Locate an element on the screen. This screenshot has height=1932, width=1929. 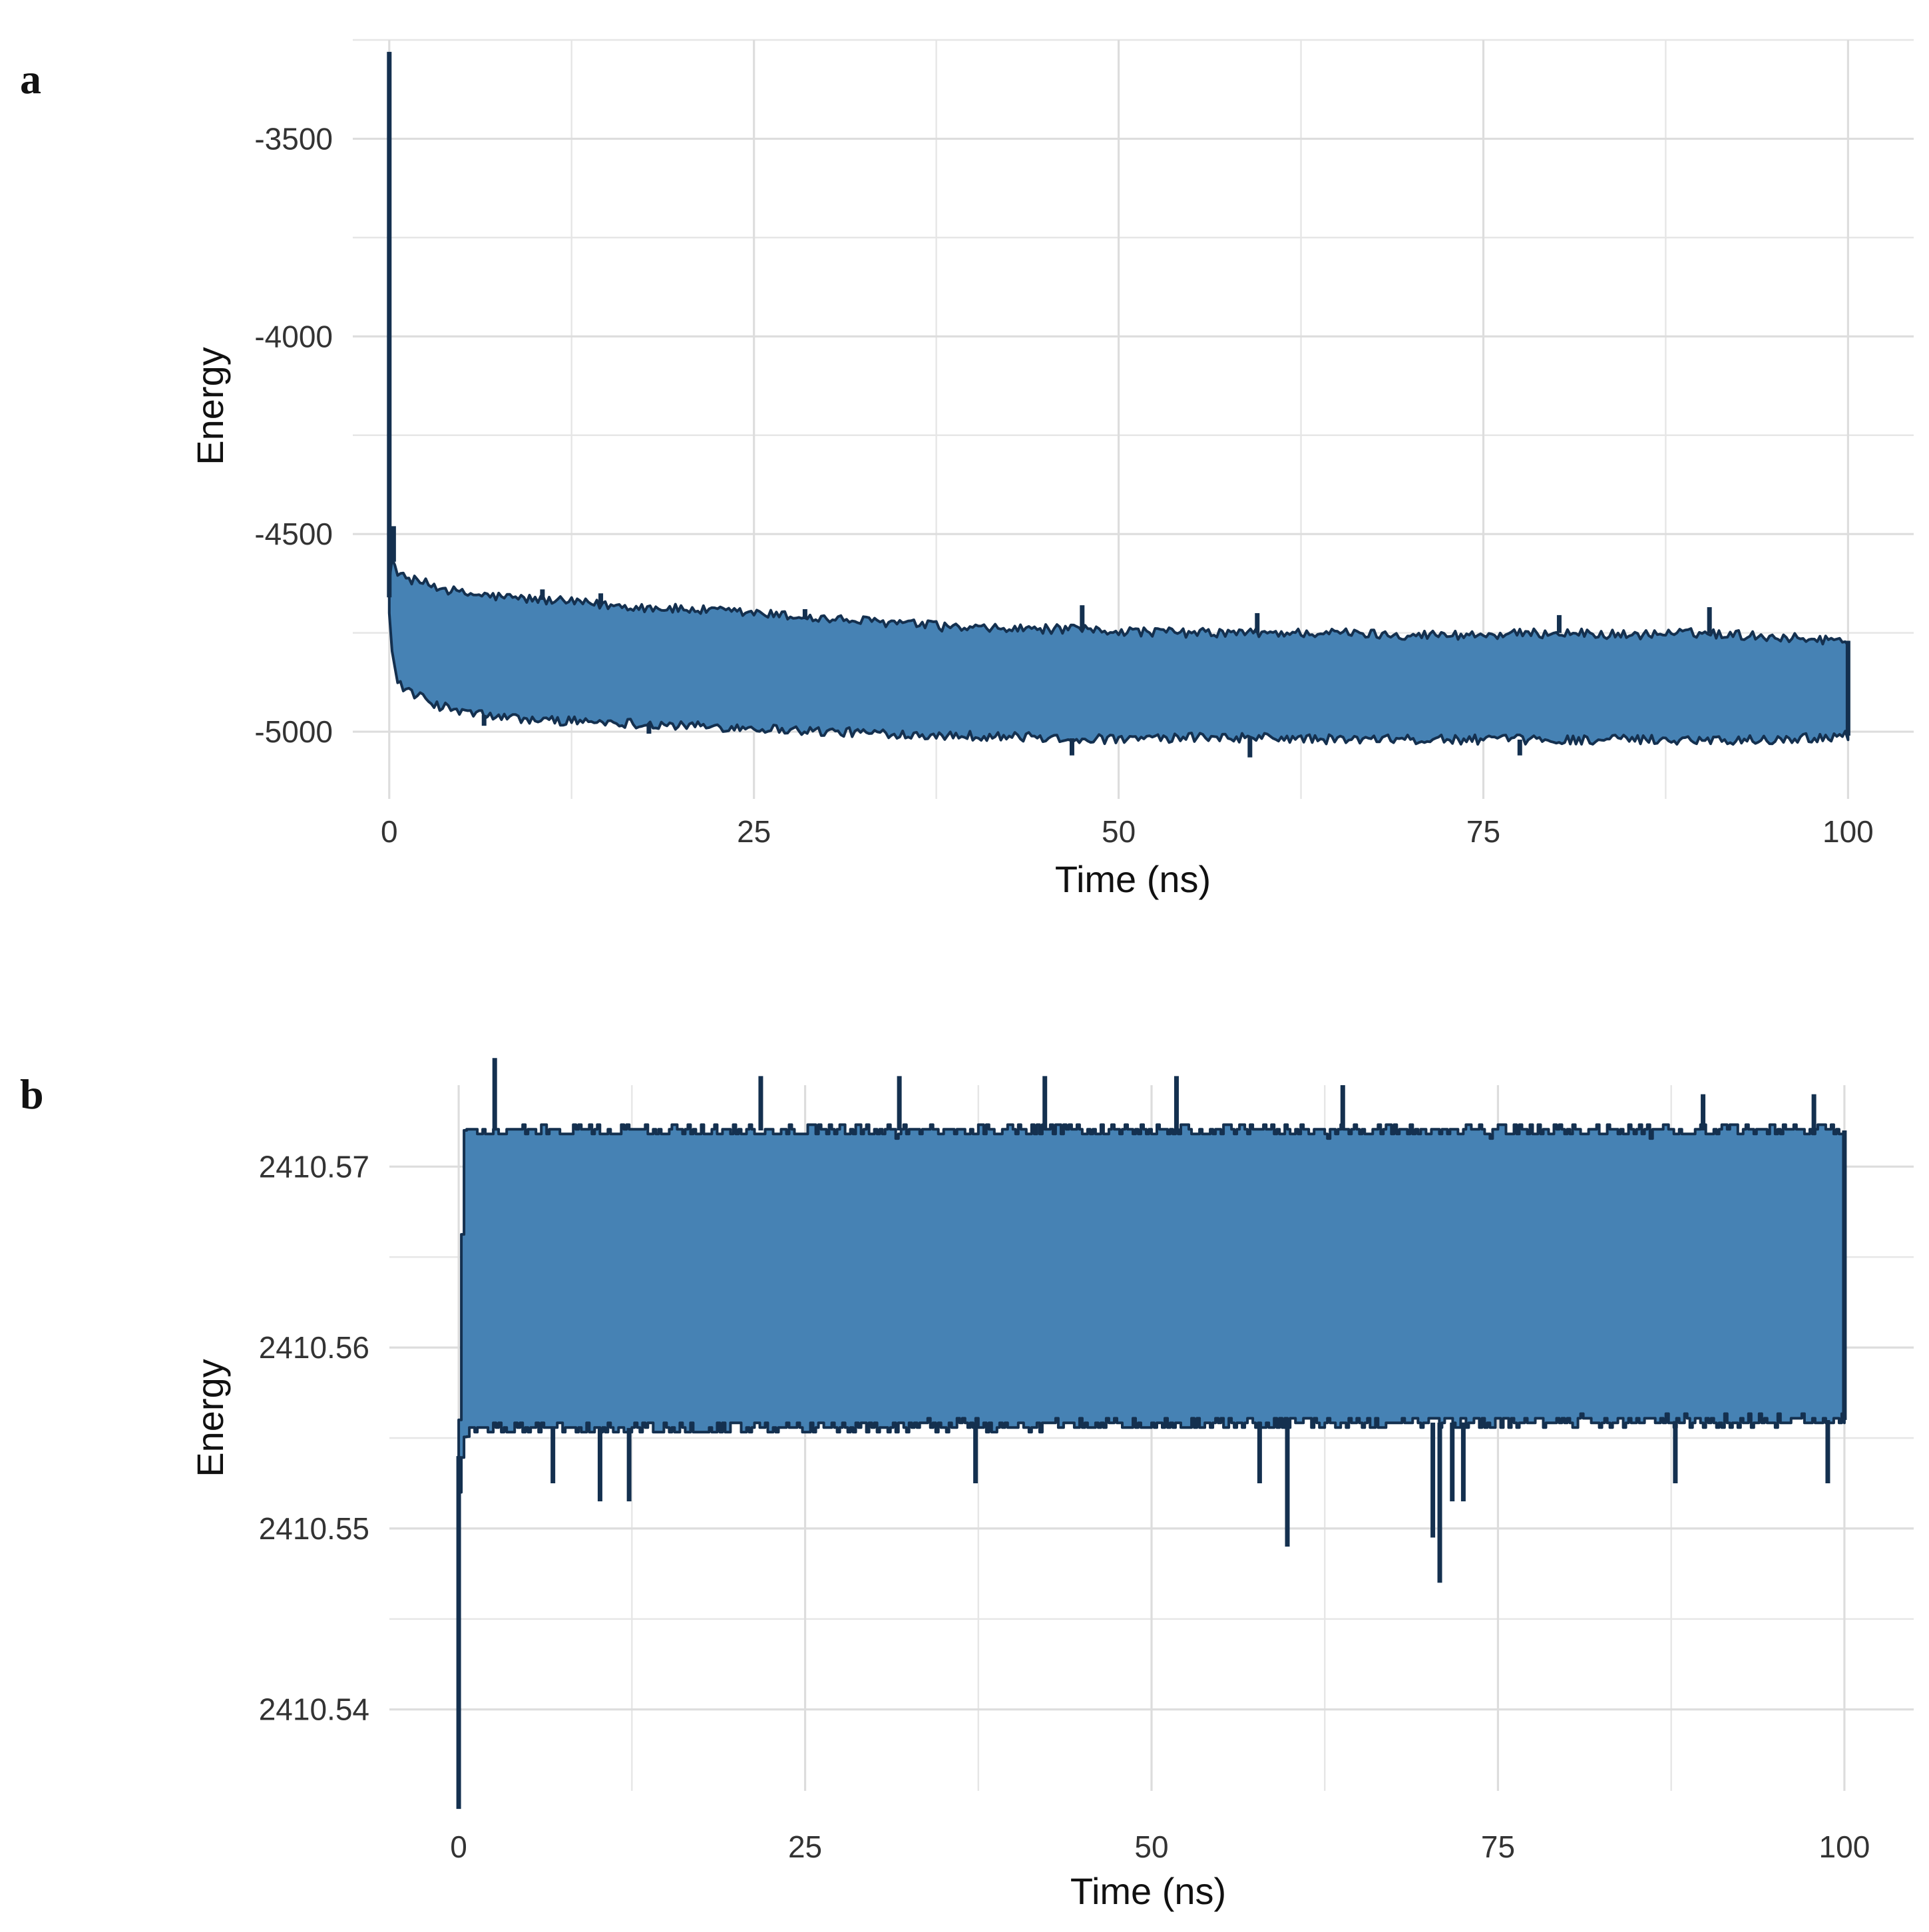
panel-b-y-axis-title: Energy is located at coordinates (210, 1418).